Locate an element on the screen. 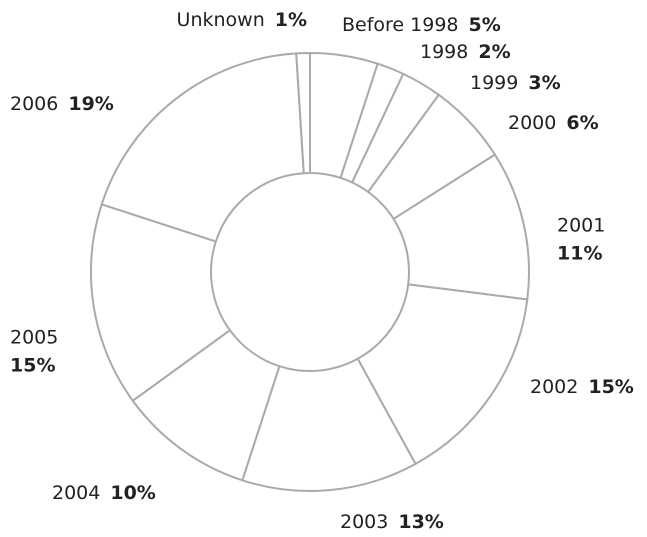  category-label: 2003 is located at coordinates (364, 522).